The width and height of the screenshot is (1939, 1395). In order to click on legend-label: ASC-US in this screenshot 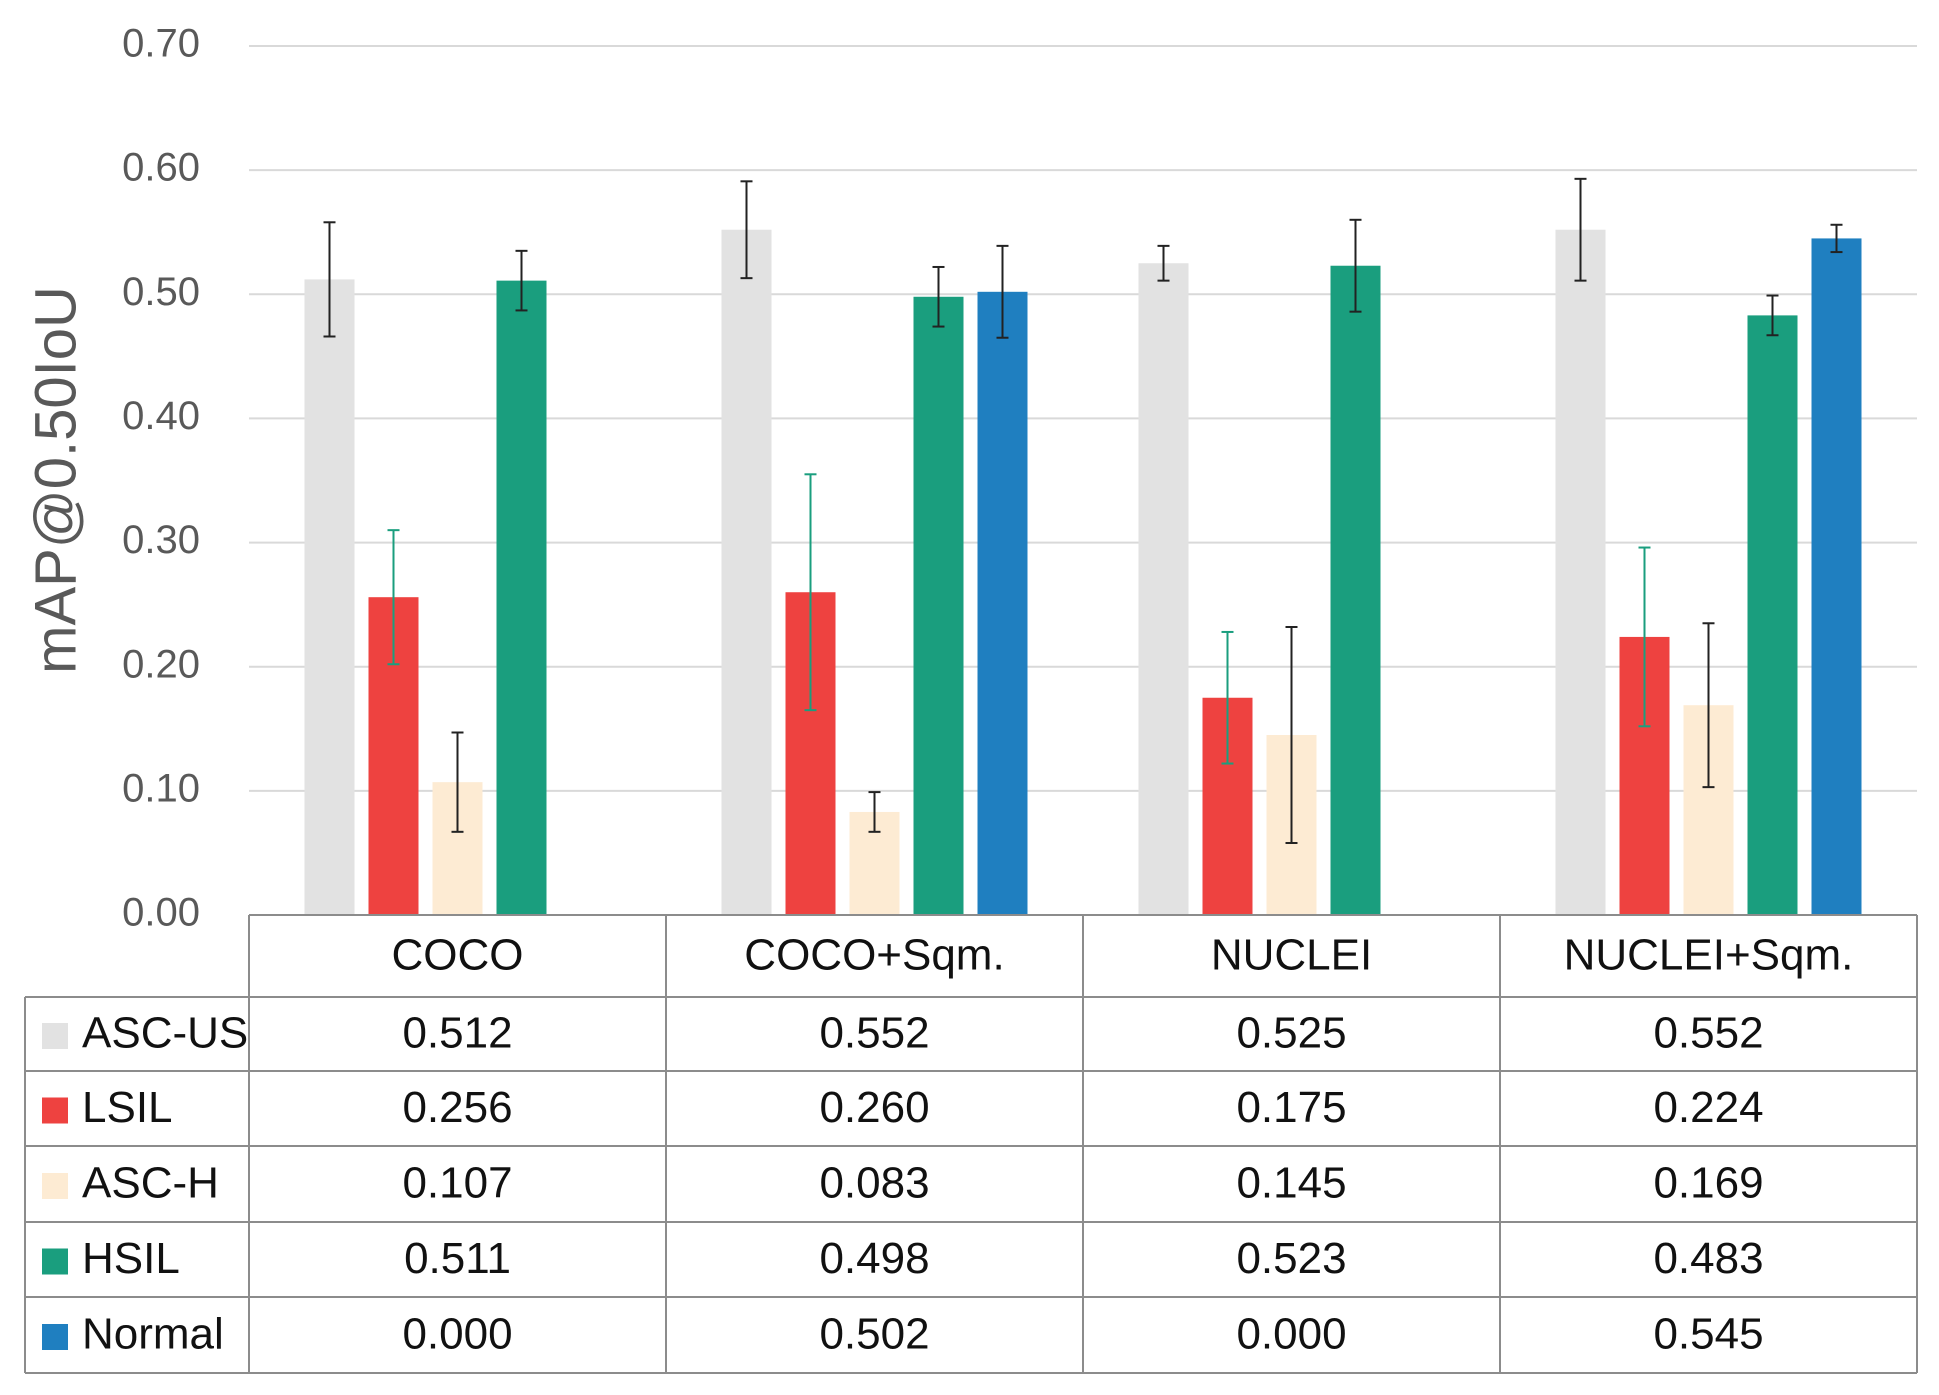, I will do `click(165, 1033)`.